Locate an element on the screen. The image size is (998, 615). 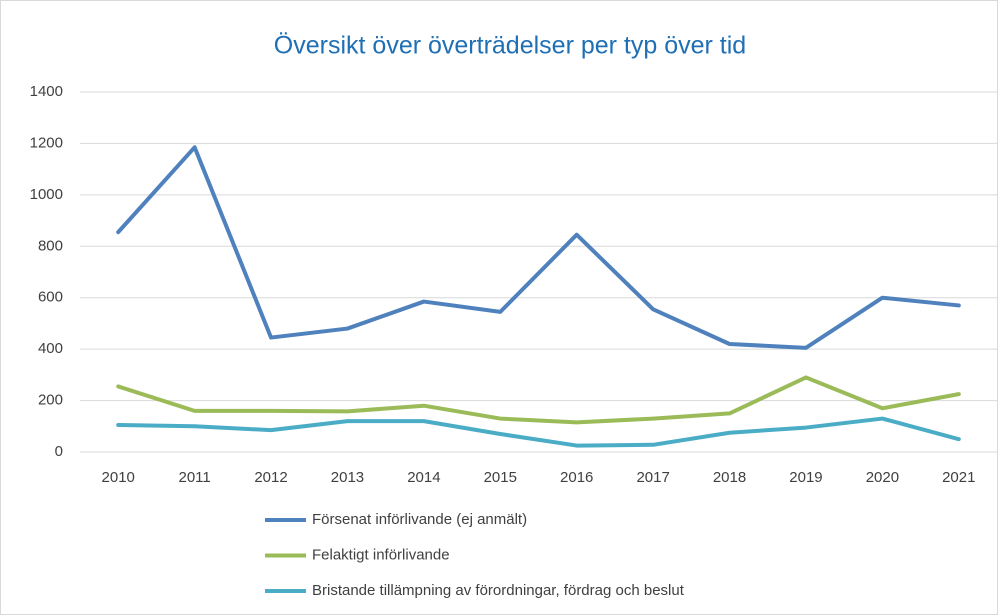
y-tick-label: 1400 is located at coordinates (46, 91).